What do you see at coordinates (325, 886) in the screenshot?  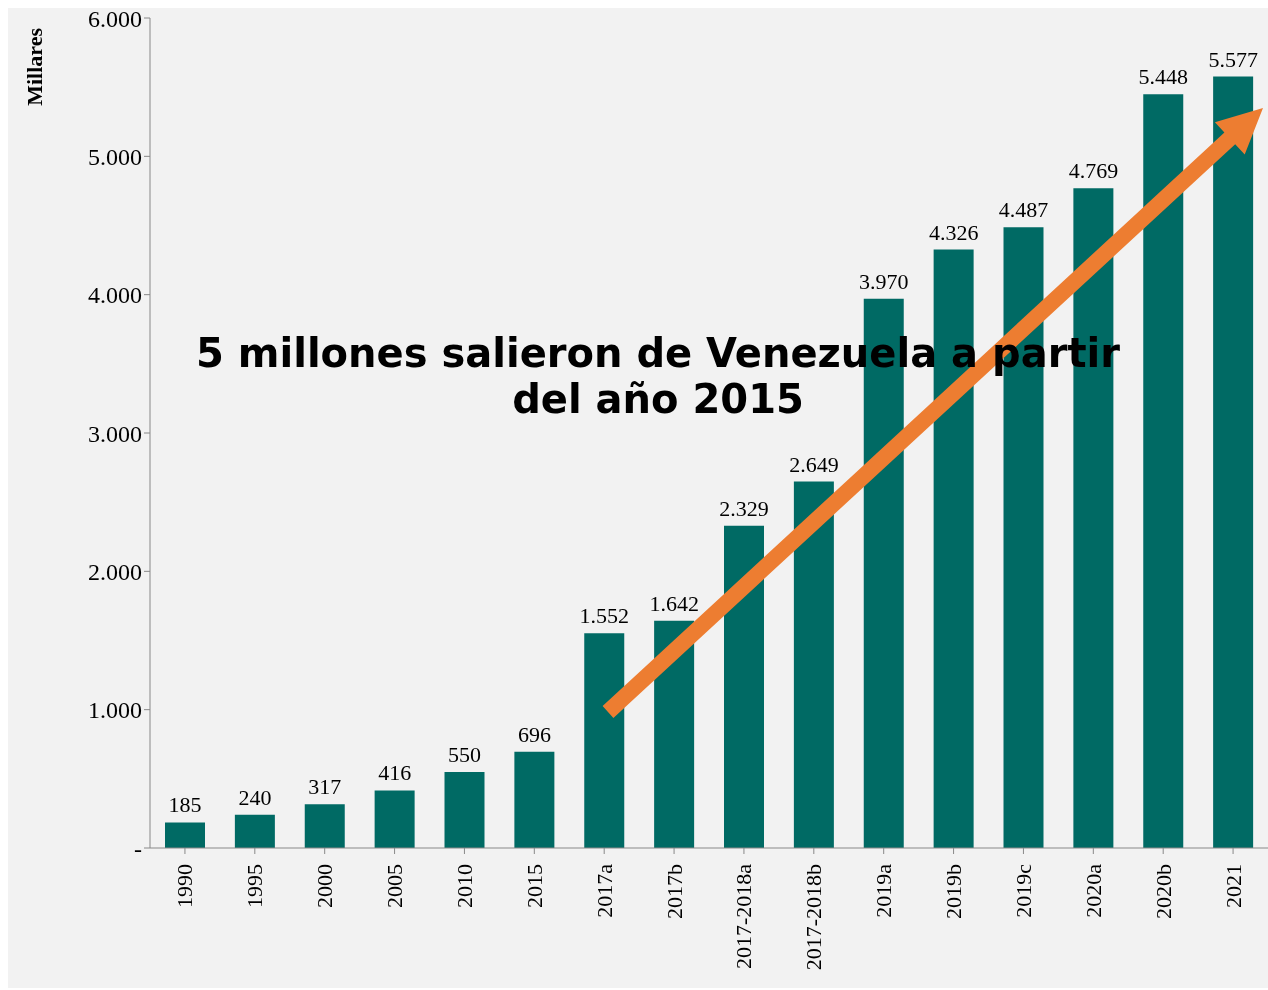 I see `x-tick-label: 2000` at bounding box center [325, 886].